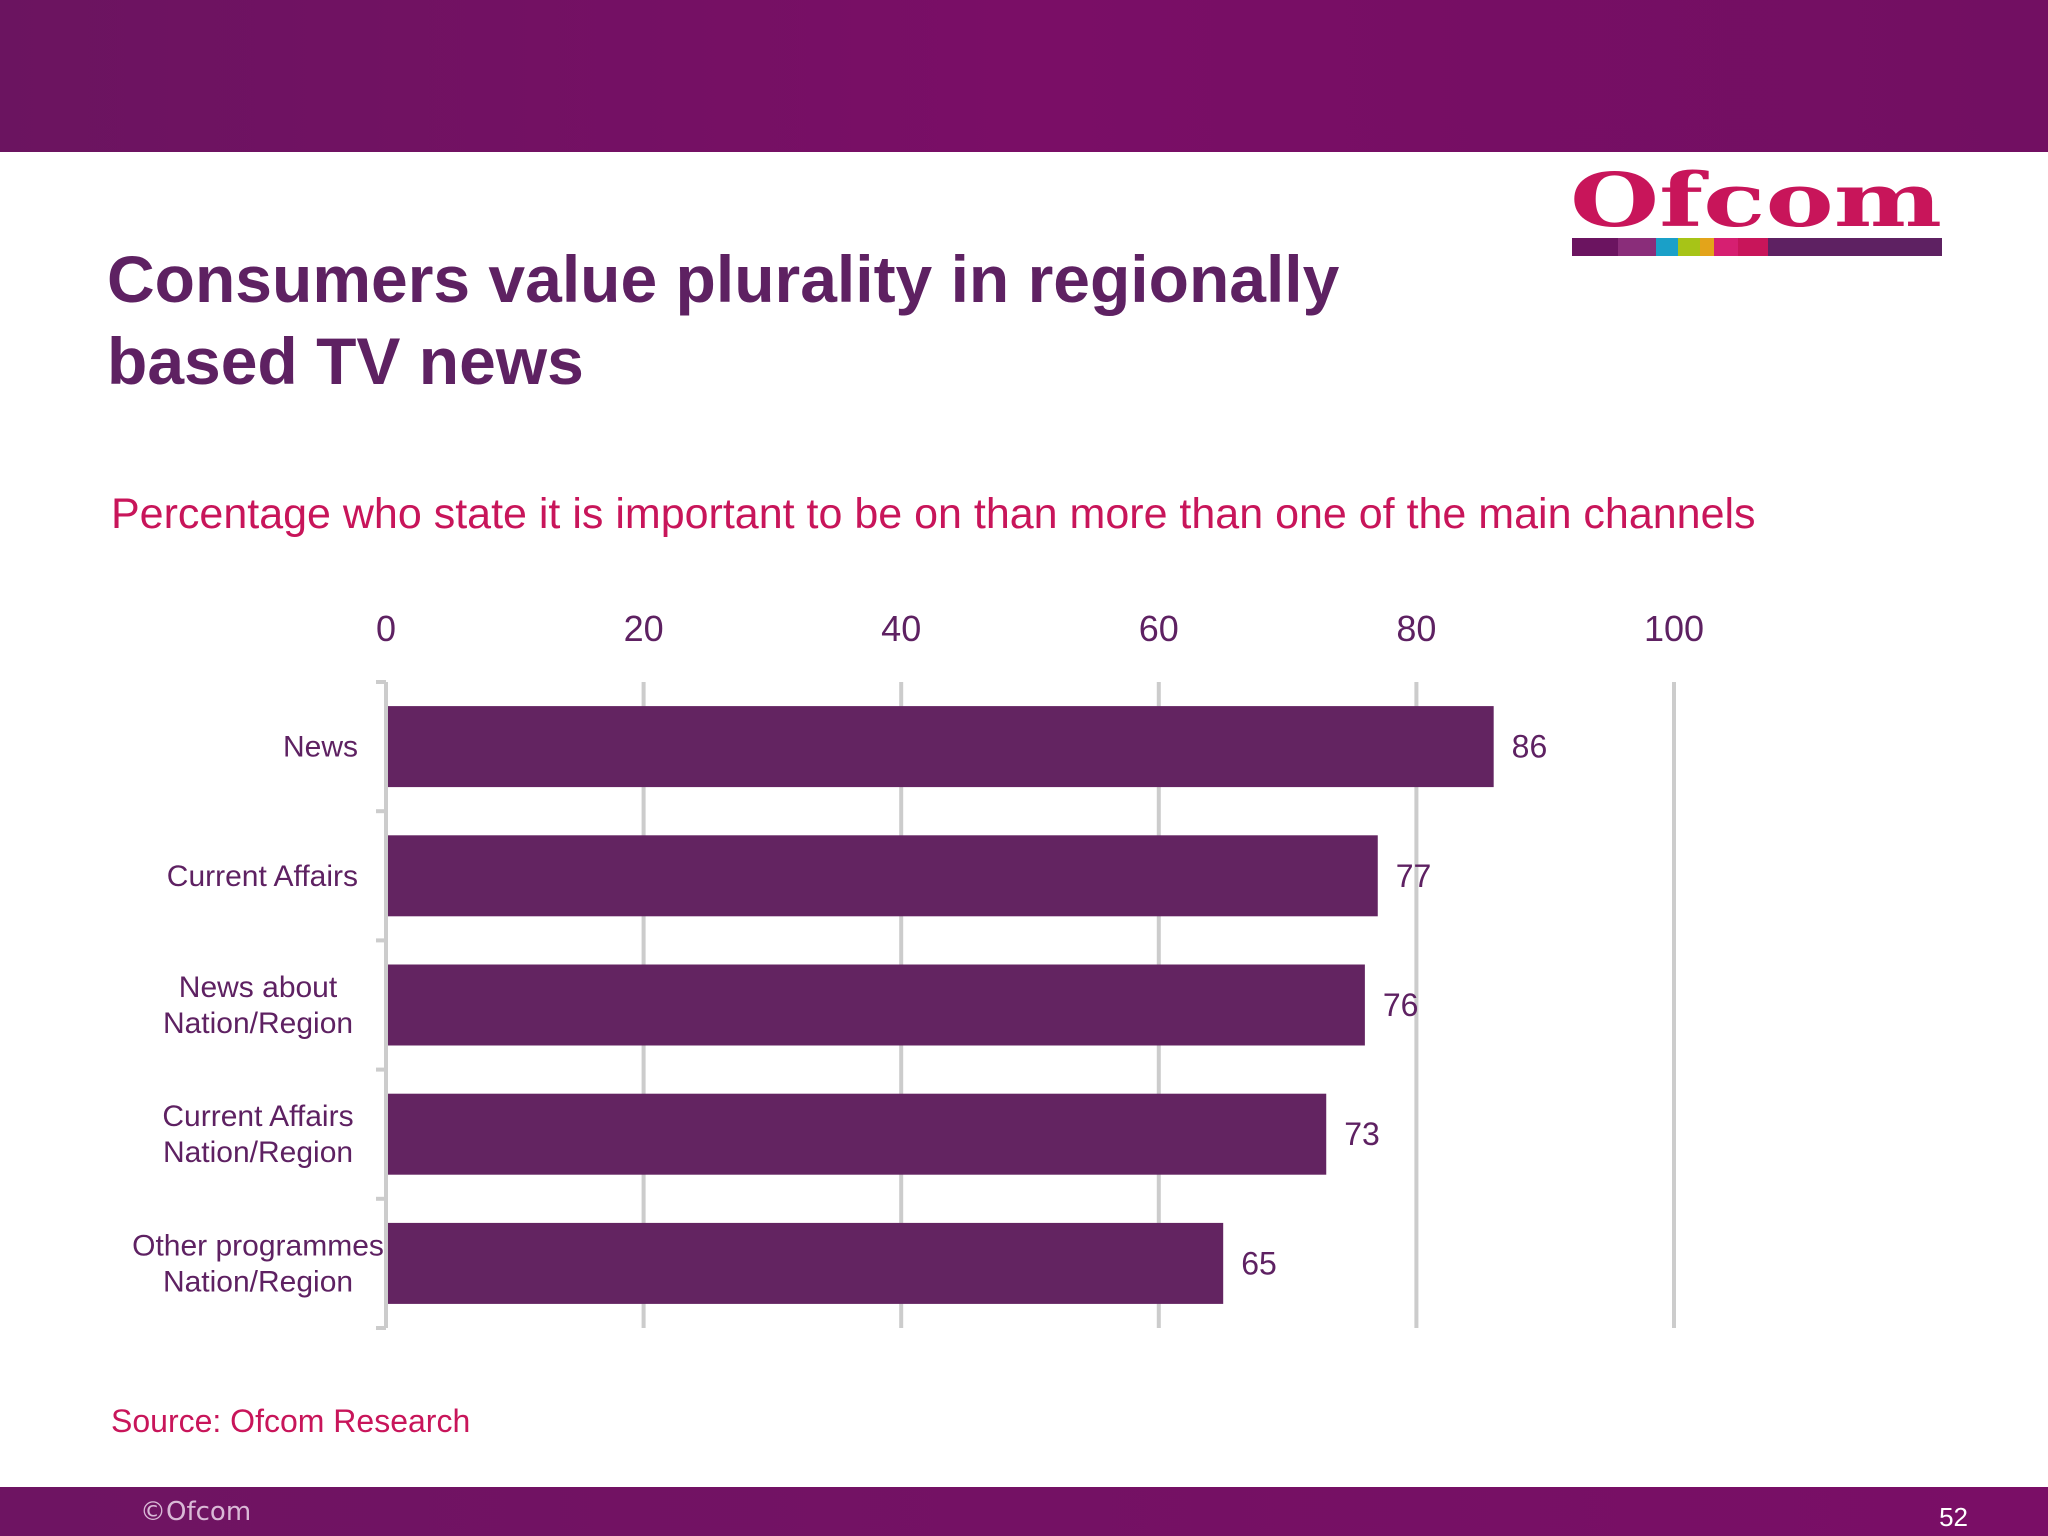 This screenshot has width=2048, height=1536. I want to click on value-label-4: 65, so click(1259, 1263).